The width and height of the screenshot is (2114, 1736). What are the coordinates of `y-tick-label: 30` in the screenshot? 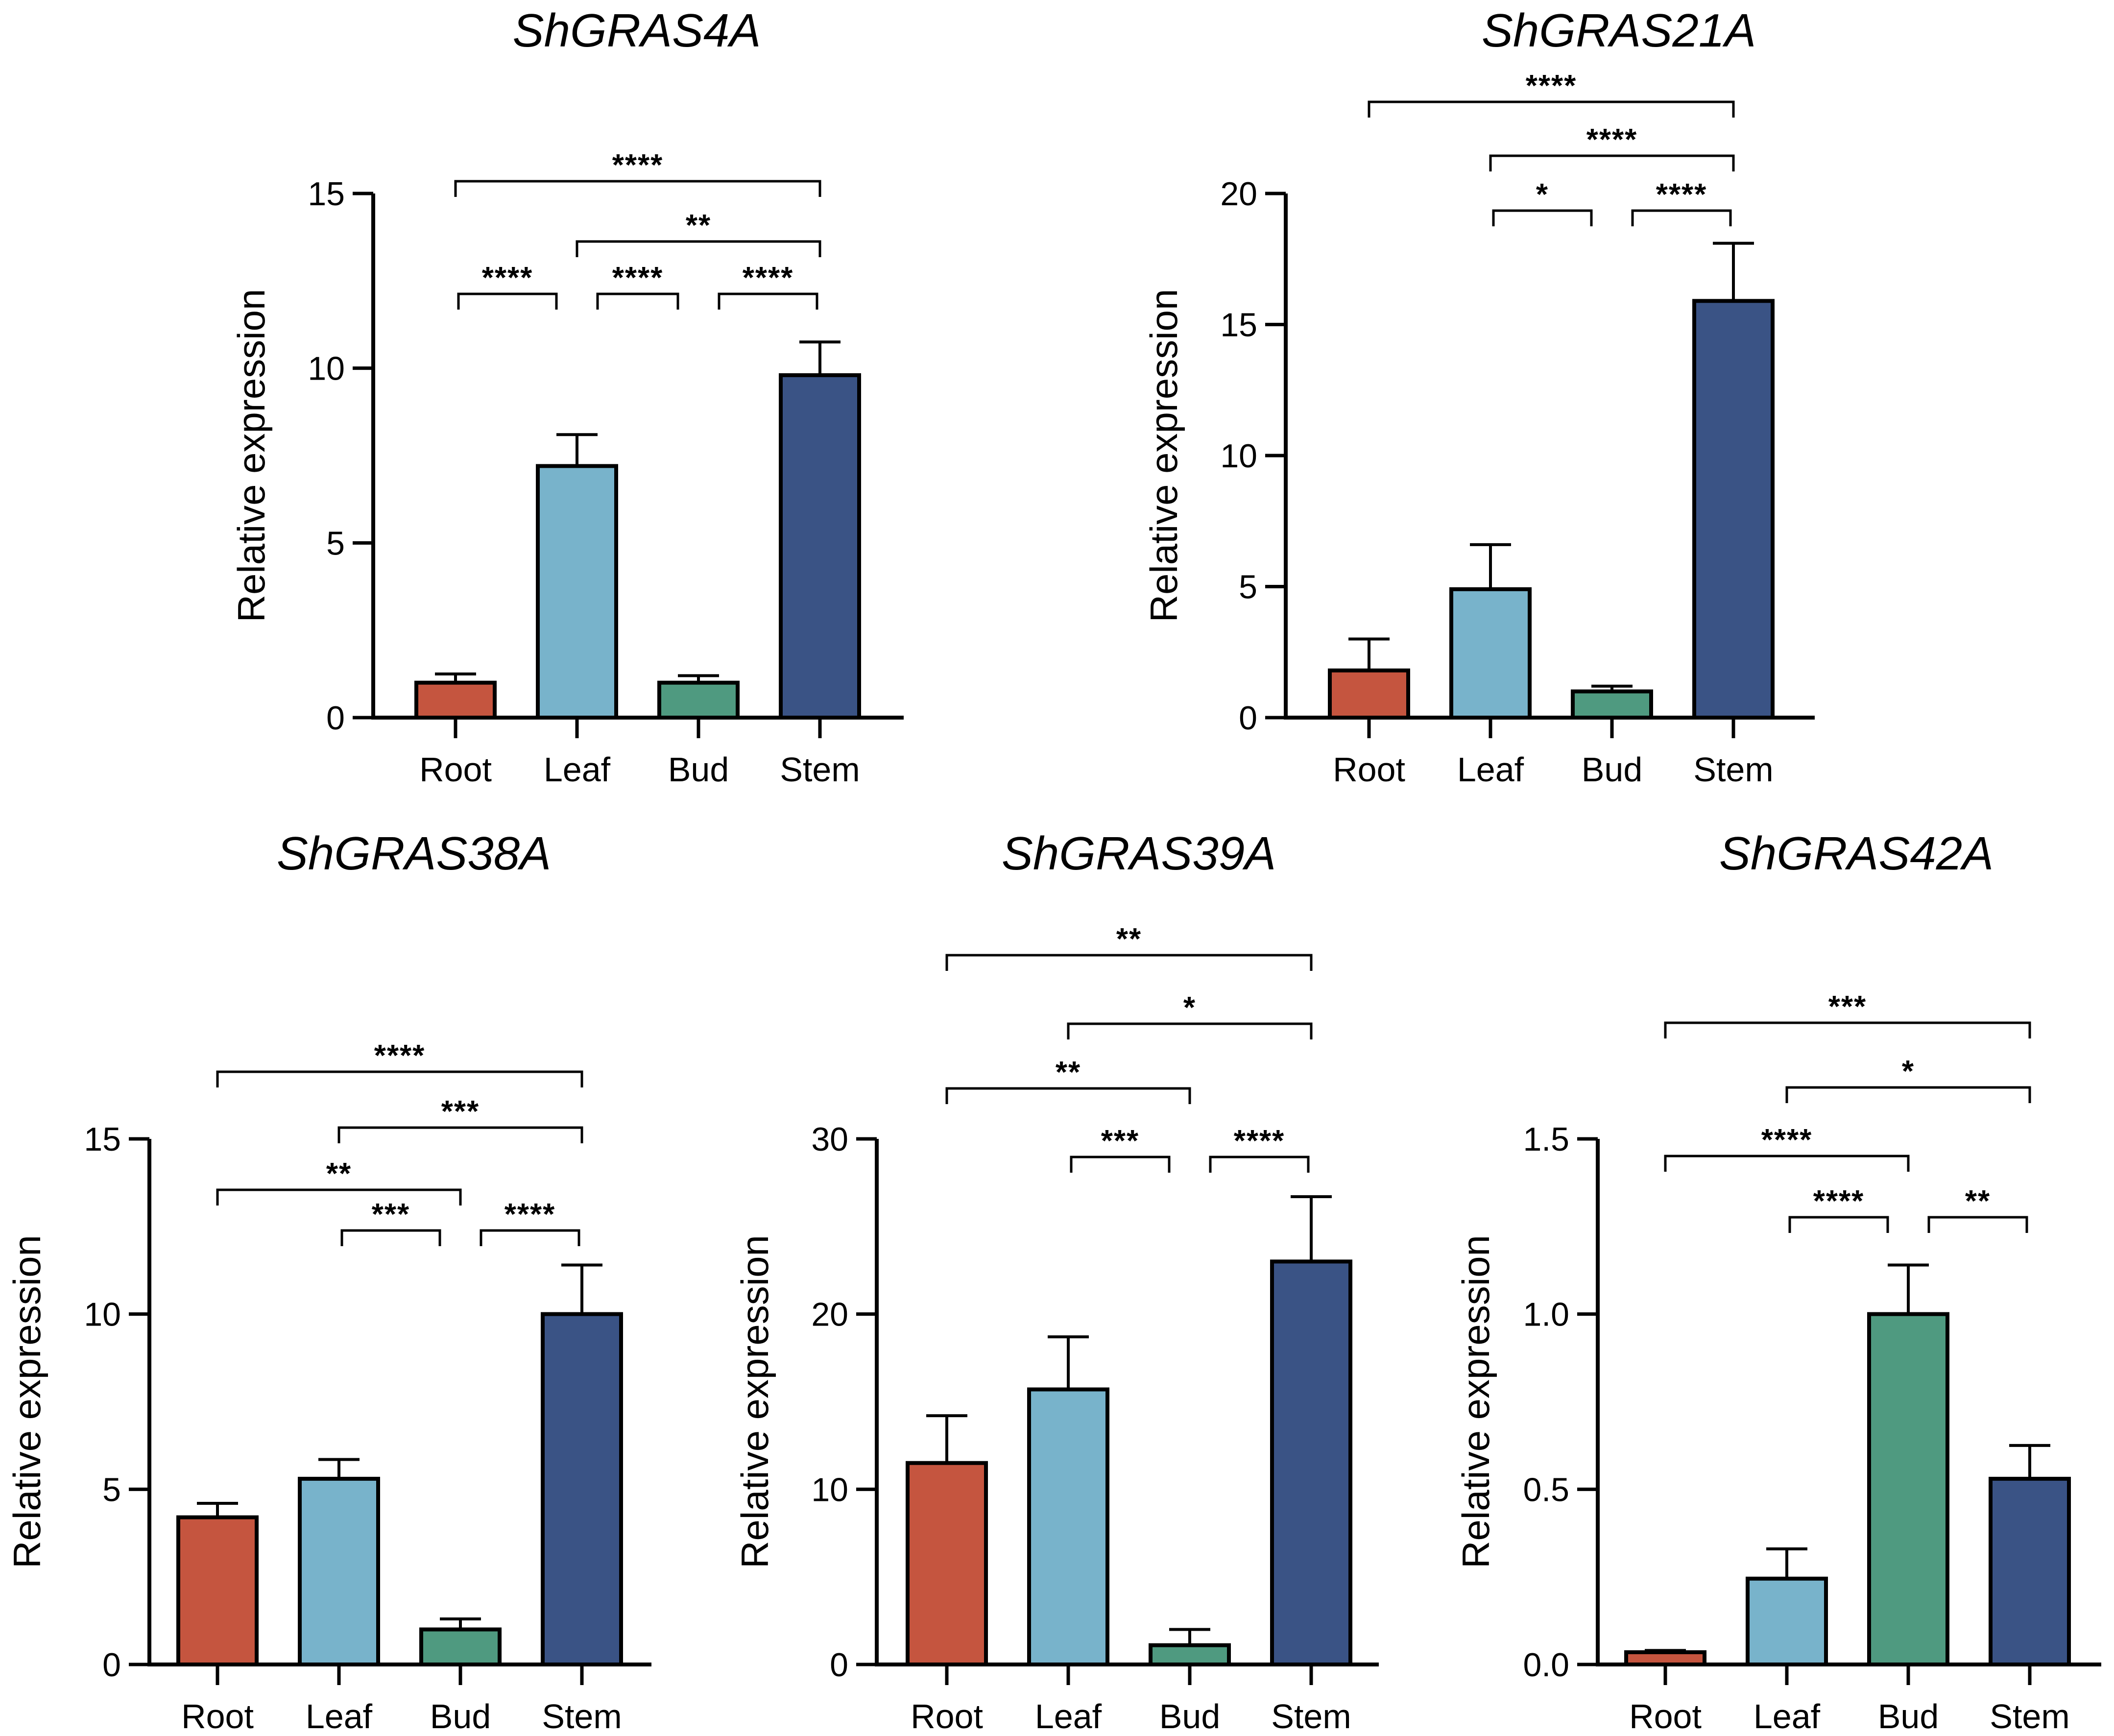 It's located at (830, 1140).